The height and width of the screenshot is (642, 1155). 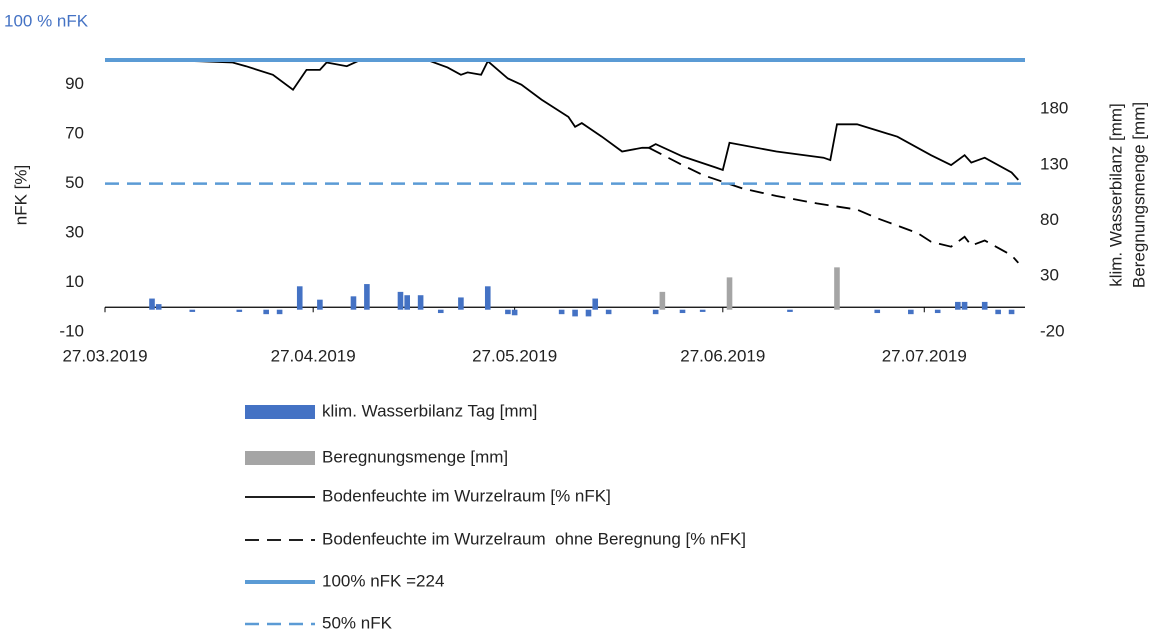 What do you see at coordinates (313, 355) in the screenshot?
I see `x-tick-label: 27.04.2019` at bounding box center [313, 355].